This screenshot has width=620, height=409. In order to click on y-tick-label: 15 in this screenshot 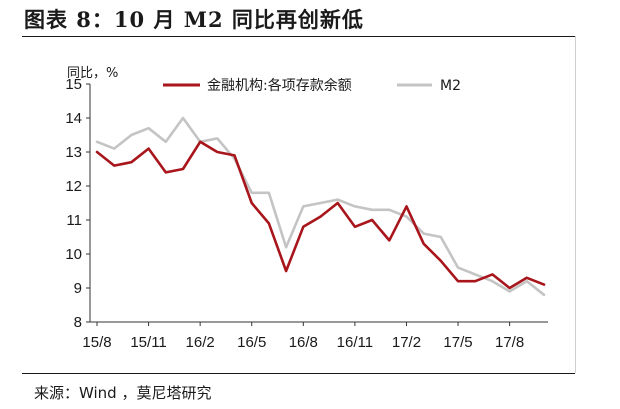, I will do `click(73, 84)`.